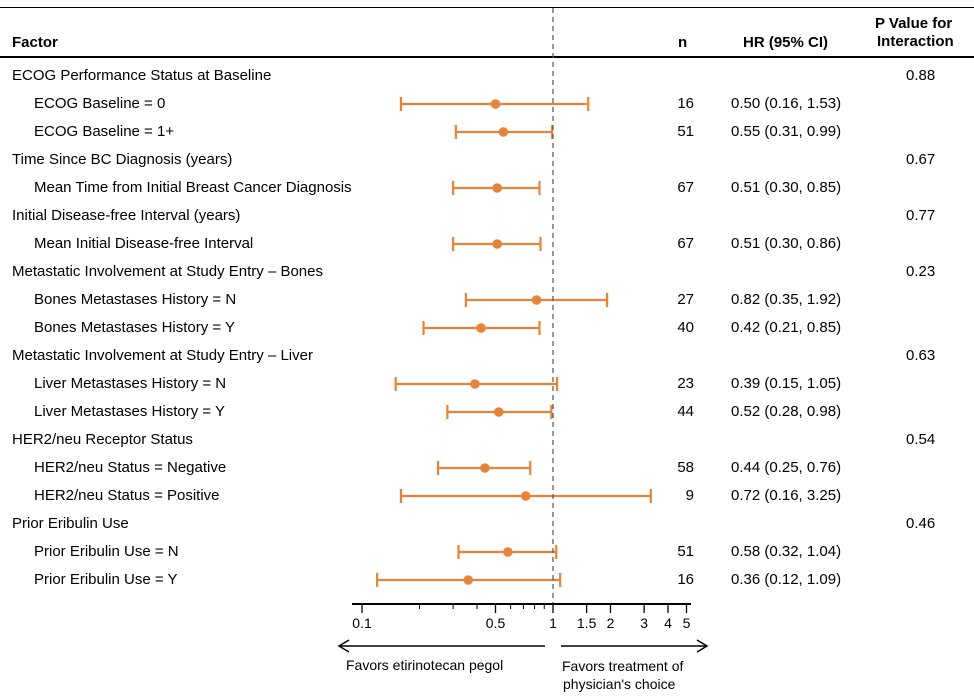  What do you see at coordinates (702, 646) in the screenshot?
I see `favors-right-arrowhead` at bounding box center [702, 646].